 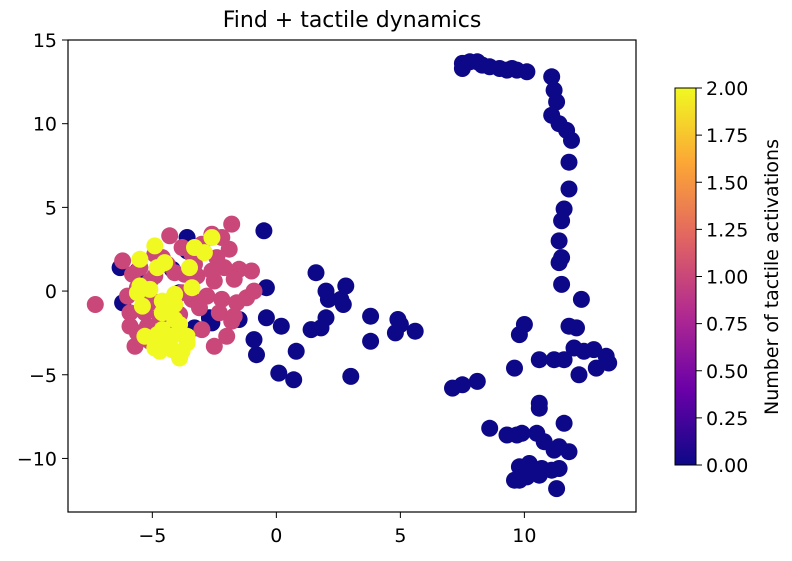 I want to click on x-axis: −5 0 5 10, so click(x=337, y=529).